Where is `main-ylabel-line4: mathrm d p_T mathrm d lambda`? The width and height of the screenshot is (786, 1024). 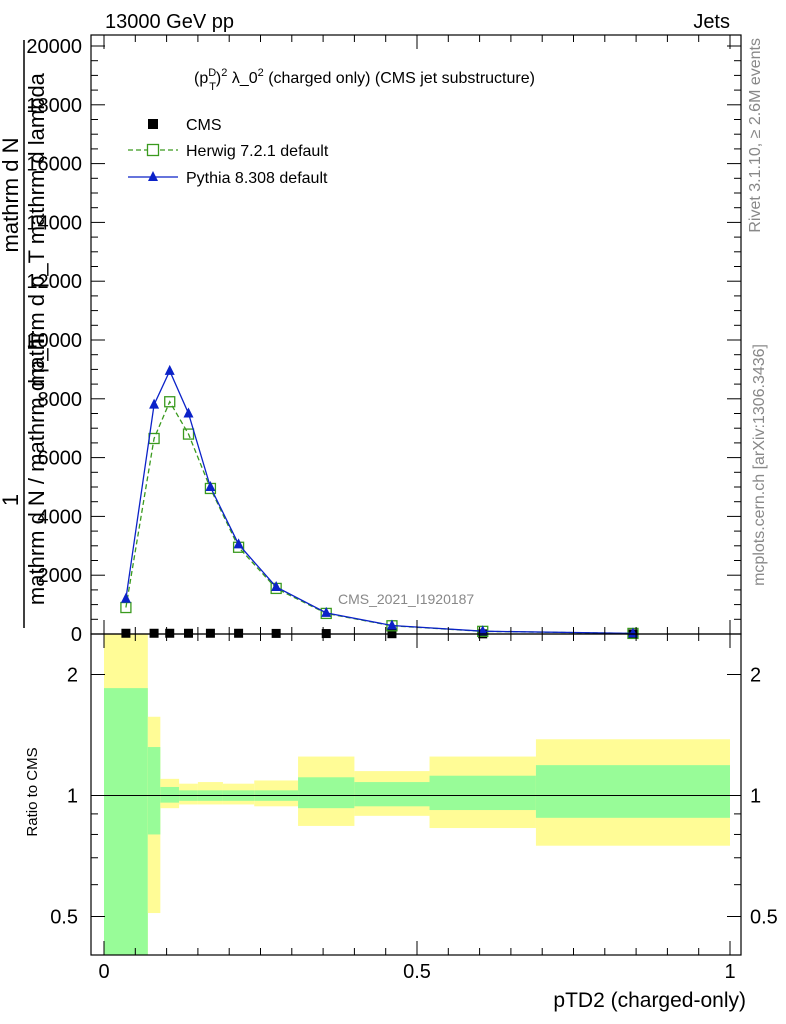
main-ylabel-line4: mathrm d p_T mathrm d lambda is located at coordinates (36, 229).